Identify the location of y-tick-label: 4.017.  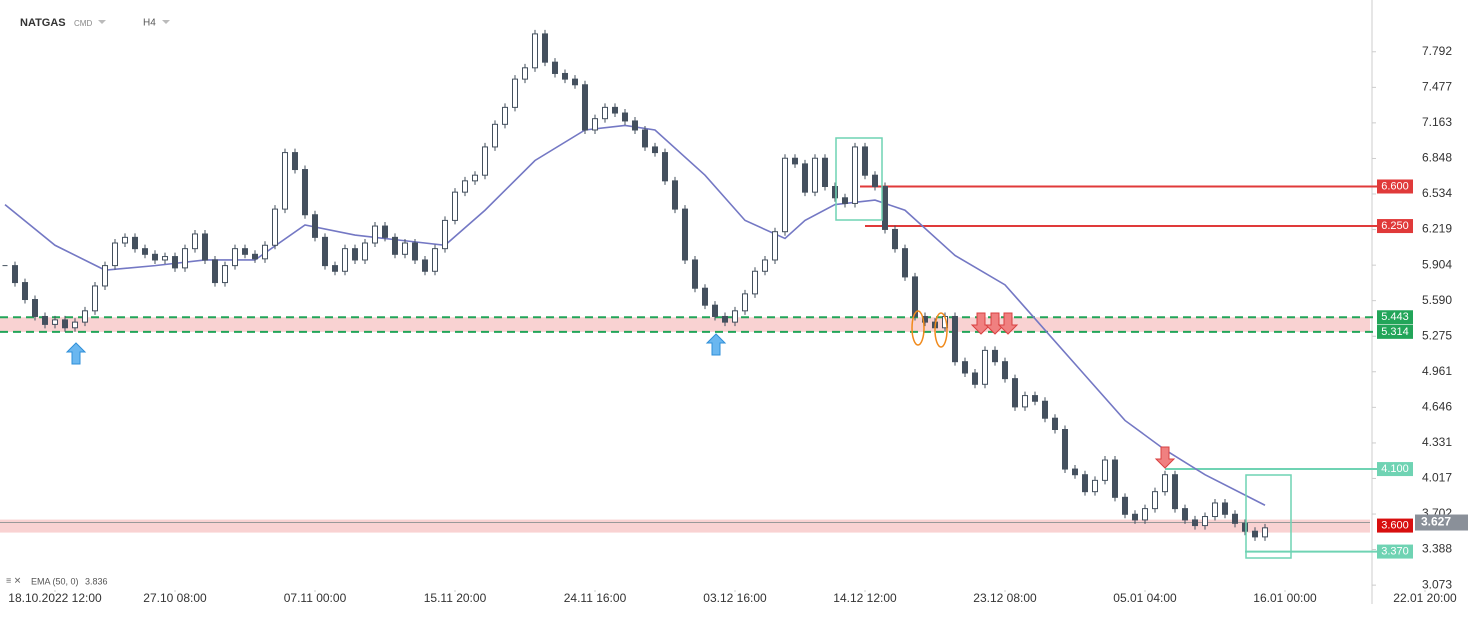
(1437, 478).